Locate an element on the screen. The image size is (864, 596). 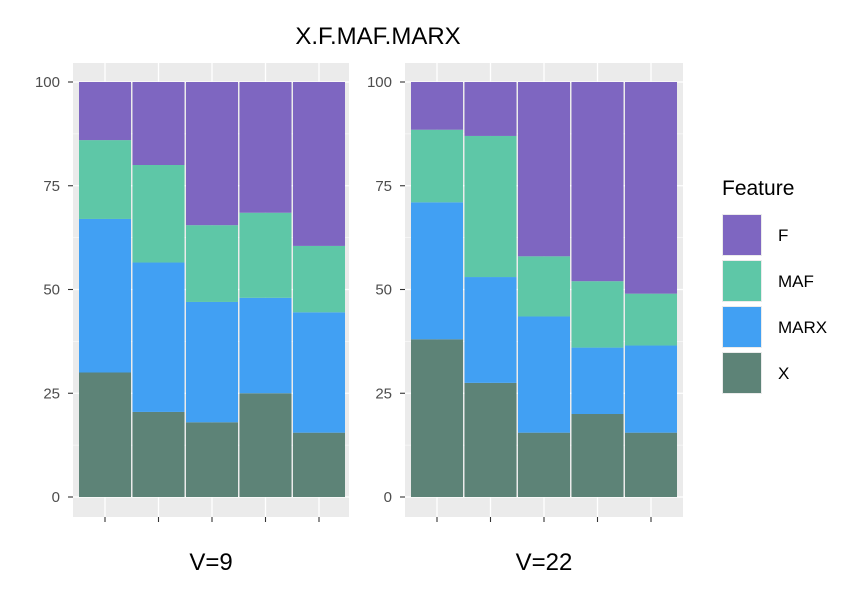
legend-label: MARX is located at coordinates (802, 327).